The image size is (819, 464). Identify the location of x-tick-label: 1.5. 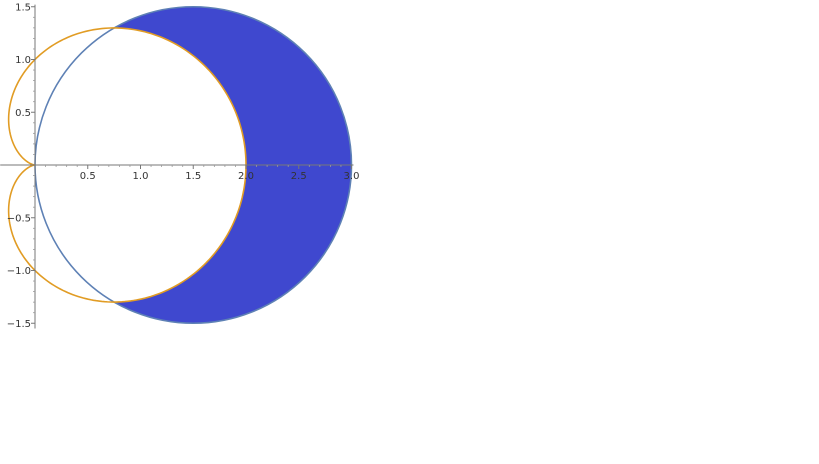
(193, 176).